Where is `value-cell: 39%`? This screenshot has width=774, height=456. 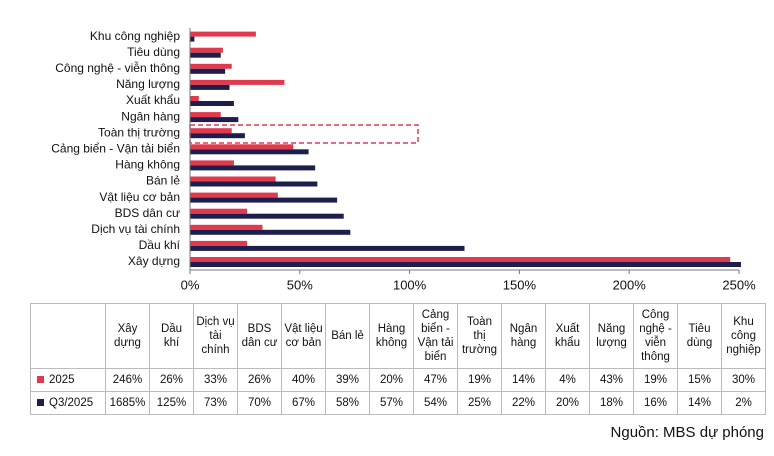
value-cell: 39% is located at coordinates (347, 380).